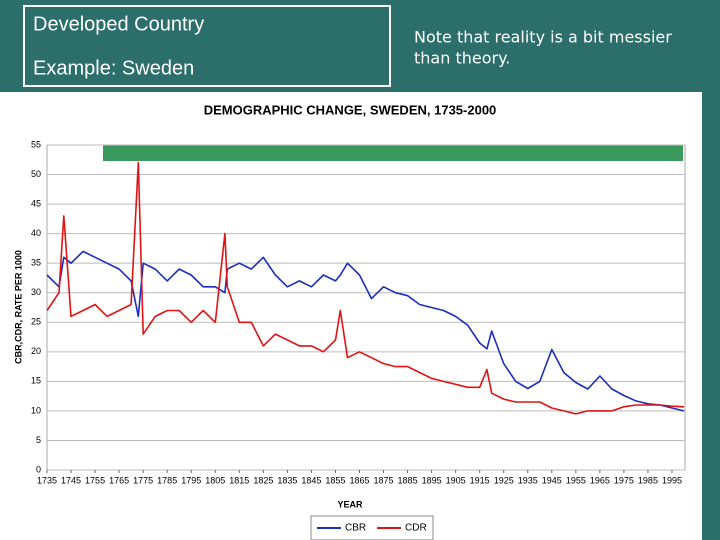 The image size is (720, 540). Describe the element at coordinates (393, 153) in the screenshot. I see `band` at that location.